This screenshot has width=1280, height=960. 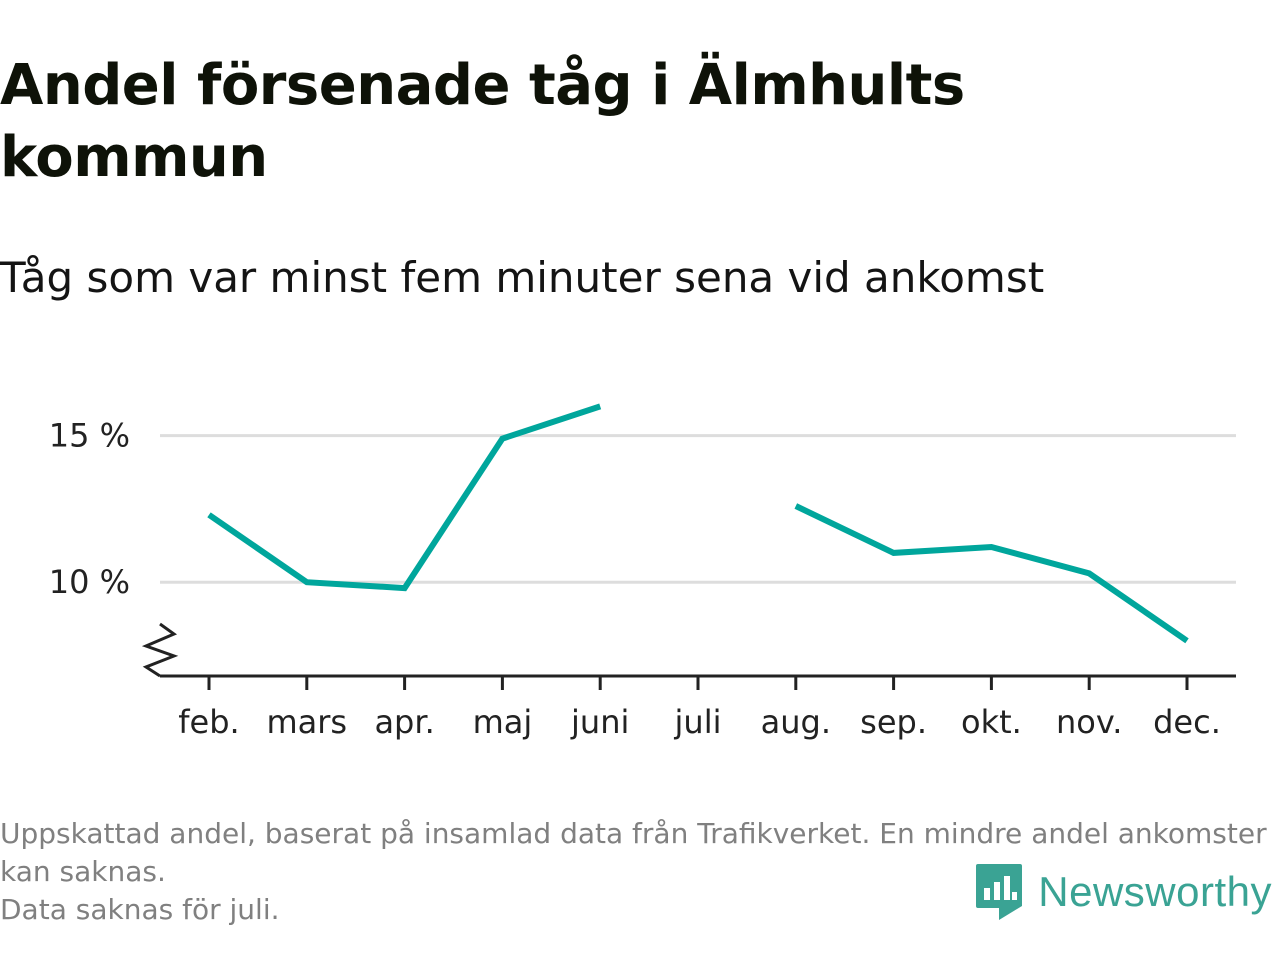 What do you see at coordinates (698, 509) in the screenshot?
I see `gridlines` at bounding box center [698, 509].